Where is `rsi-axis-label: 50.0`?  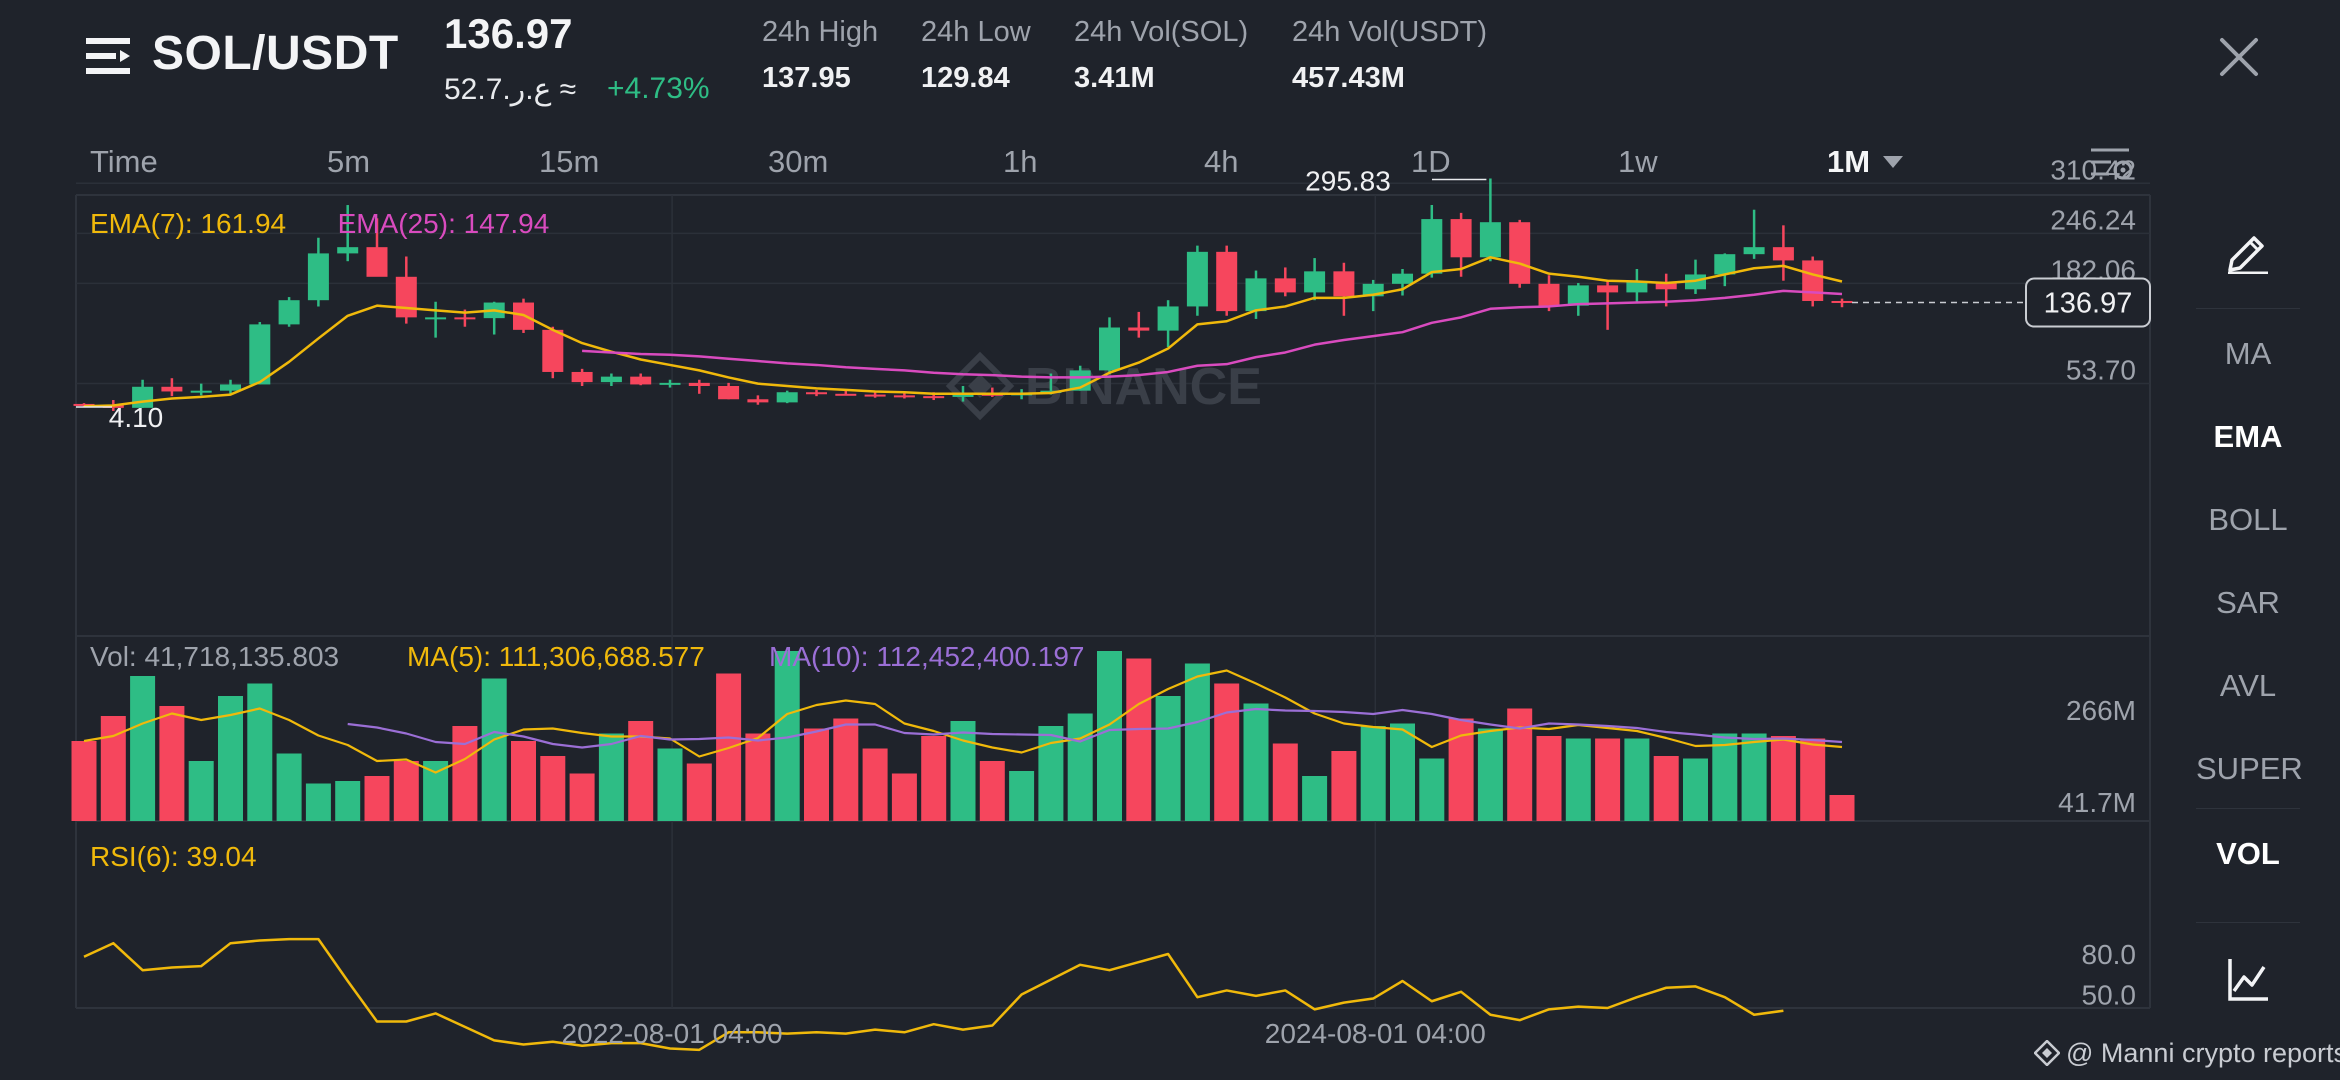
rsi-axis-label: 50.0 is located at coordinates (2109, 995).